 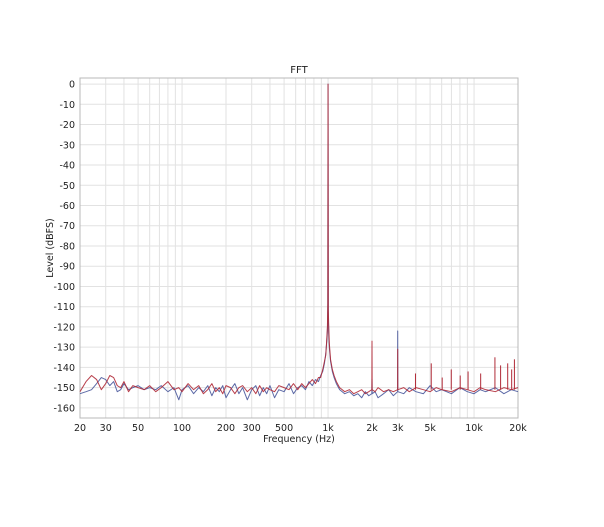 What do you see at coordinates (64, 307) in the screenshot?
I see `y-tick-label: -110` at bounding box center [64, 307].